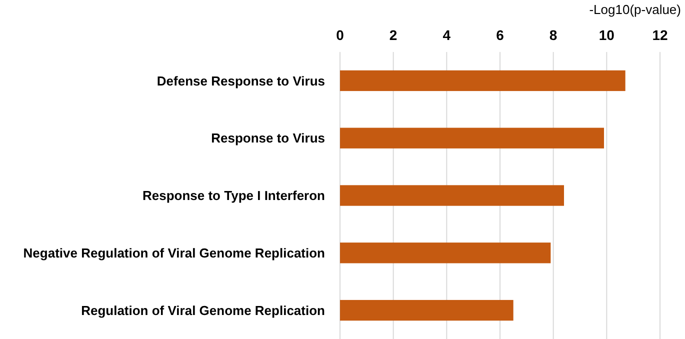  Describe the element at coordinates (393, 35) in the screenshot. I see `x-tick-label: 2` at that location.